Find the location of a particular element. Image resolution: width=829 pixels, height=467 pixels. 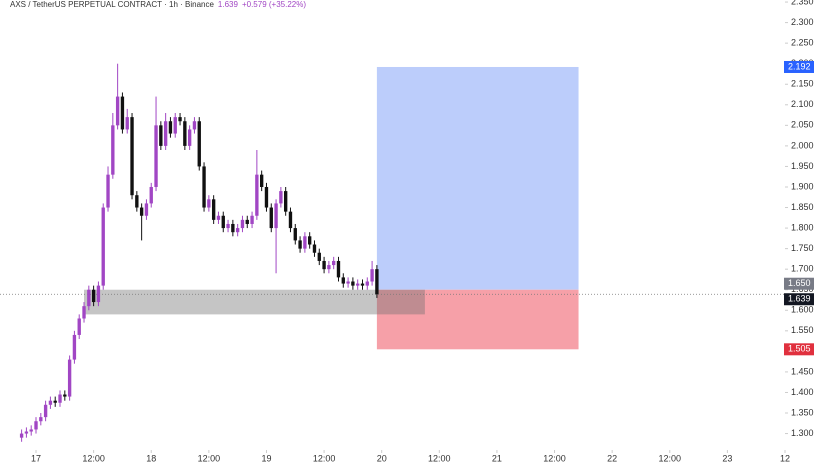

y-tick-label: 1.400 is located at coordinates (802, 392).